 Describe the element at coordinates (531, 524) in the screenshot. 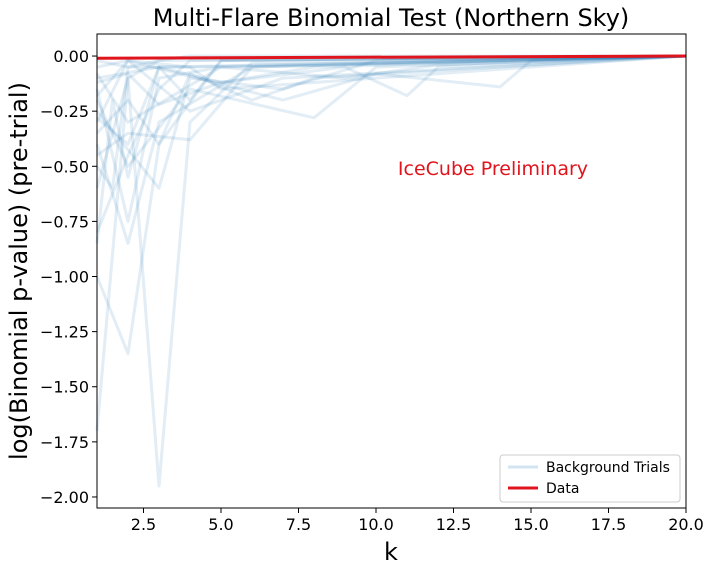

I see `x-tick-label: 15.0` at that location.